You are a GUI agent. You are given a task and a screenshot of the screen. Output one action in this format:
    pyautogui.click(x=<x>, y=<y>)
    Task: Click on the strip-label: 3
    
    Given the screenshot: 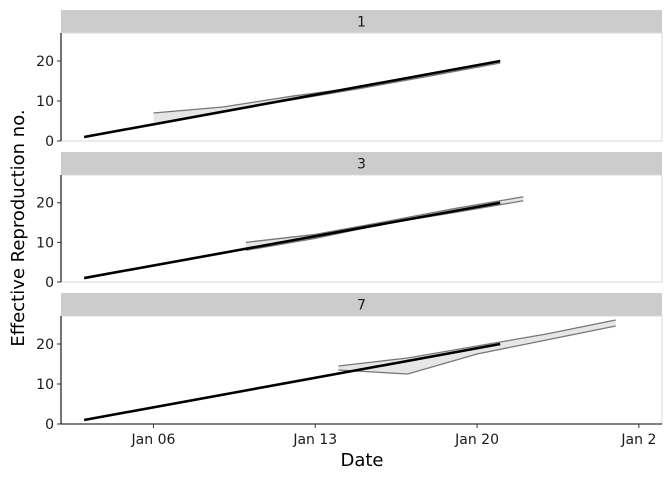 What is the action you would take?
    pyautogui.click(x=361, y=165)
    